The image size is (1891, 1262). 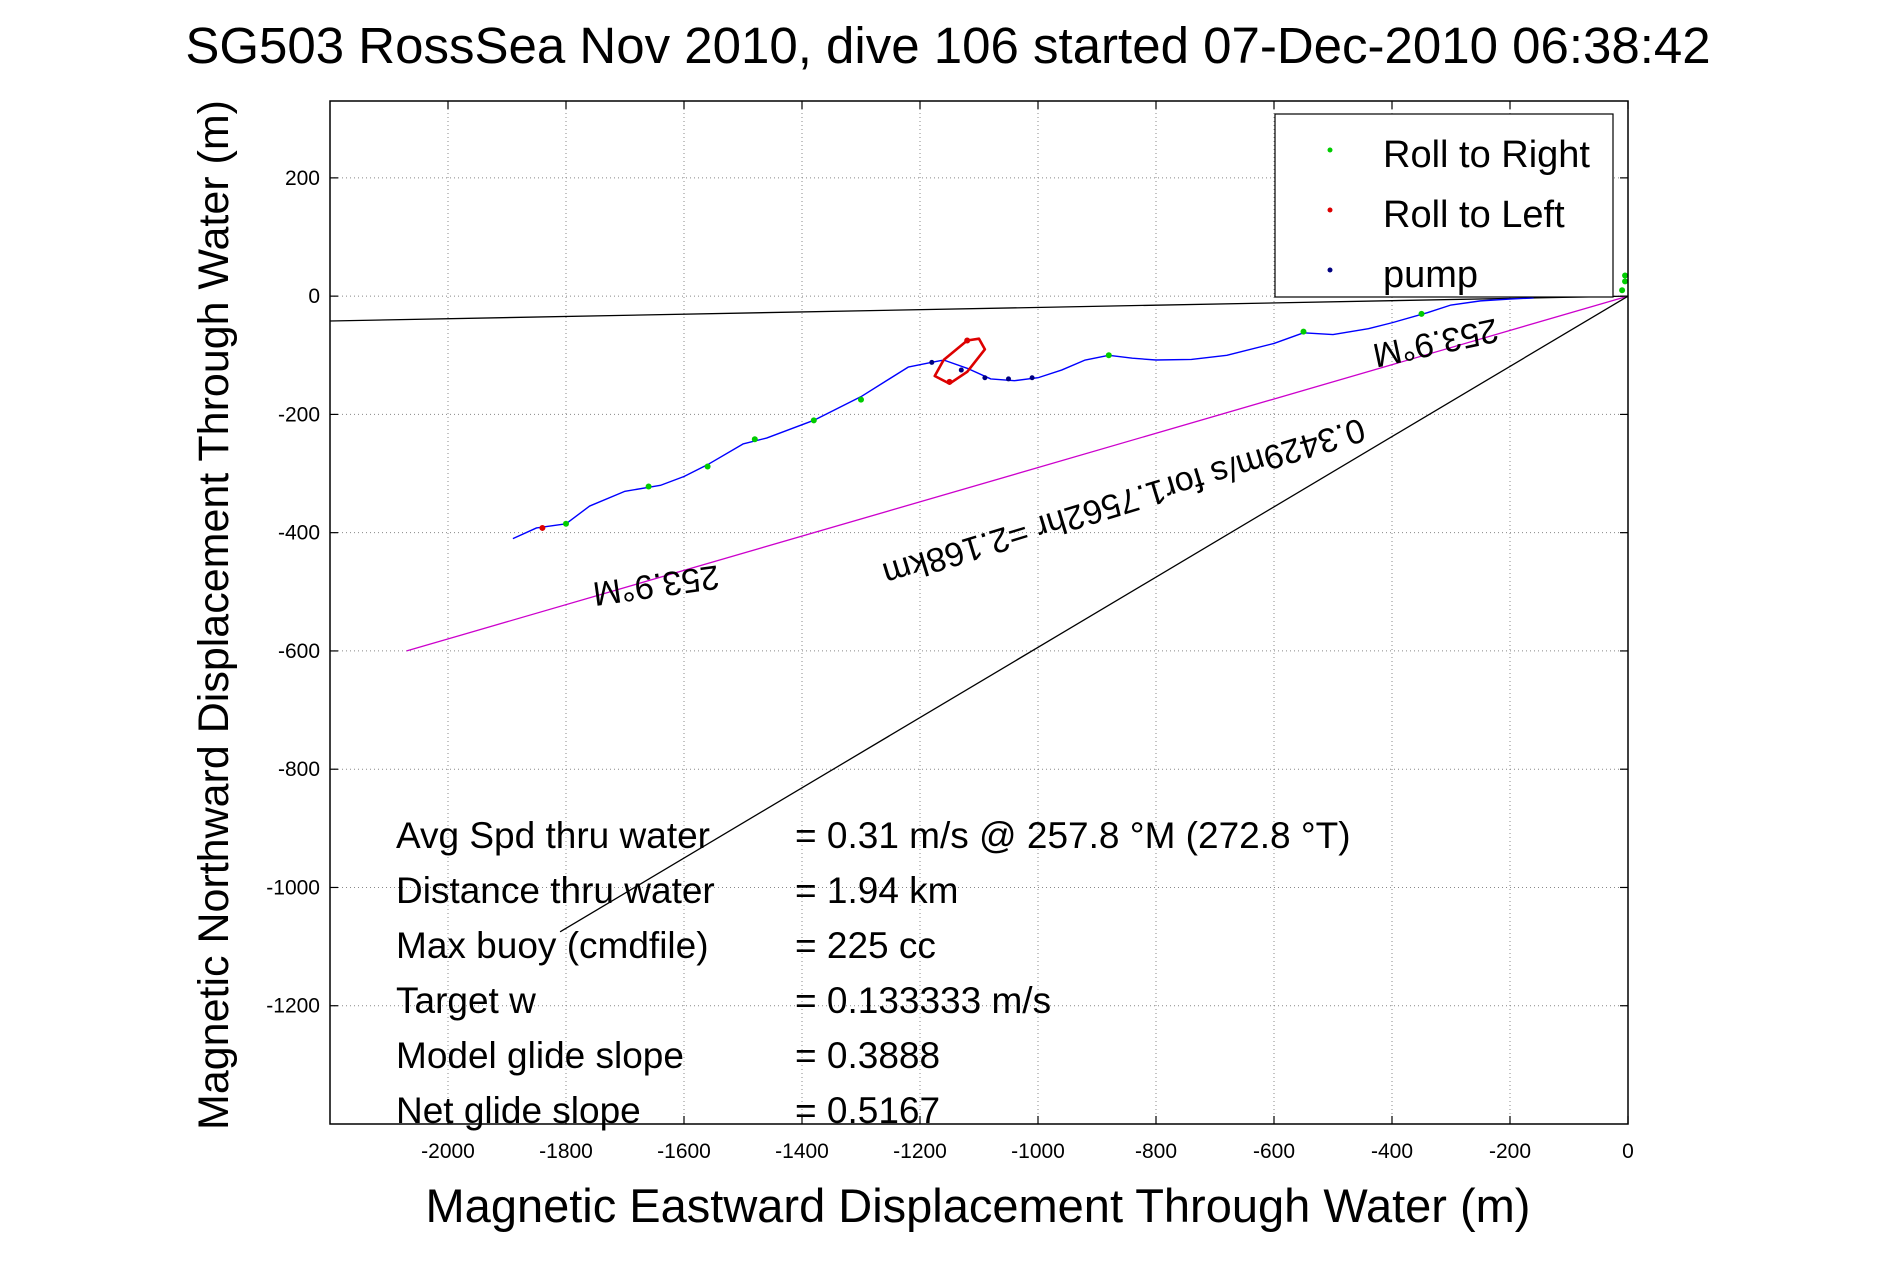 I want to click on series-line-track, so click(x=1023, y=418).